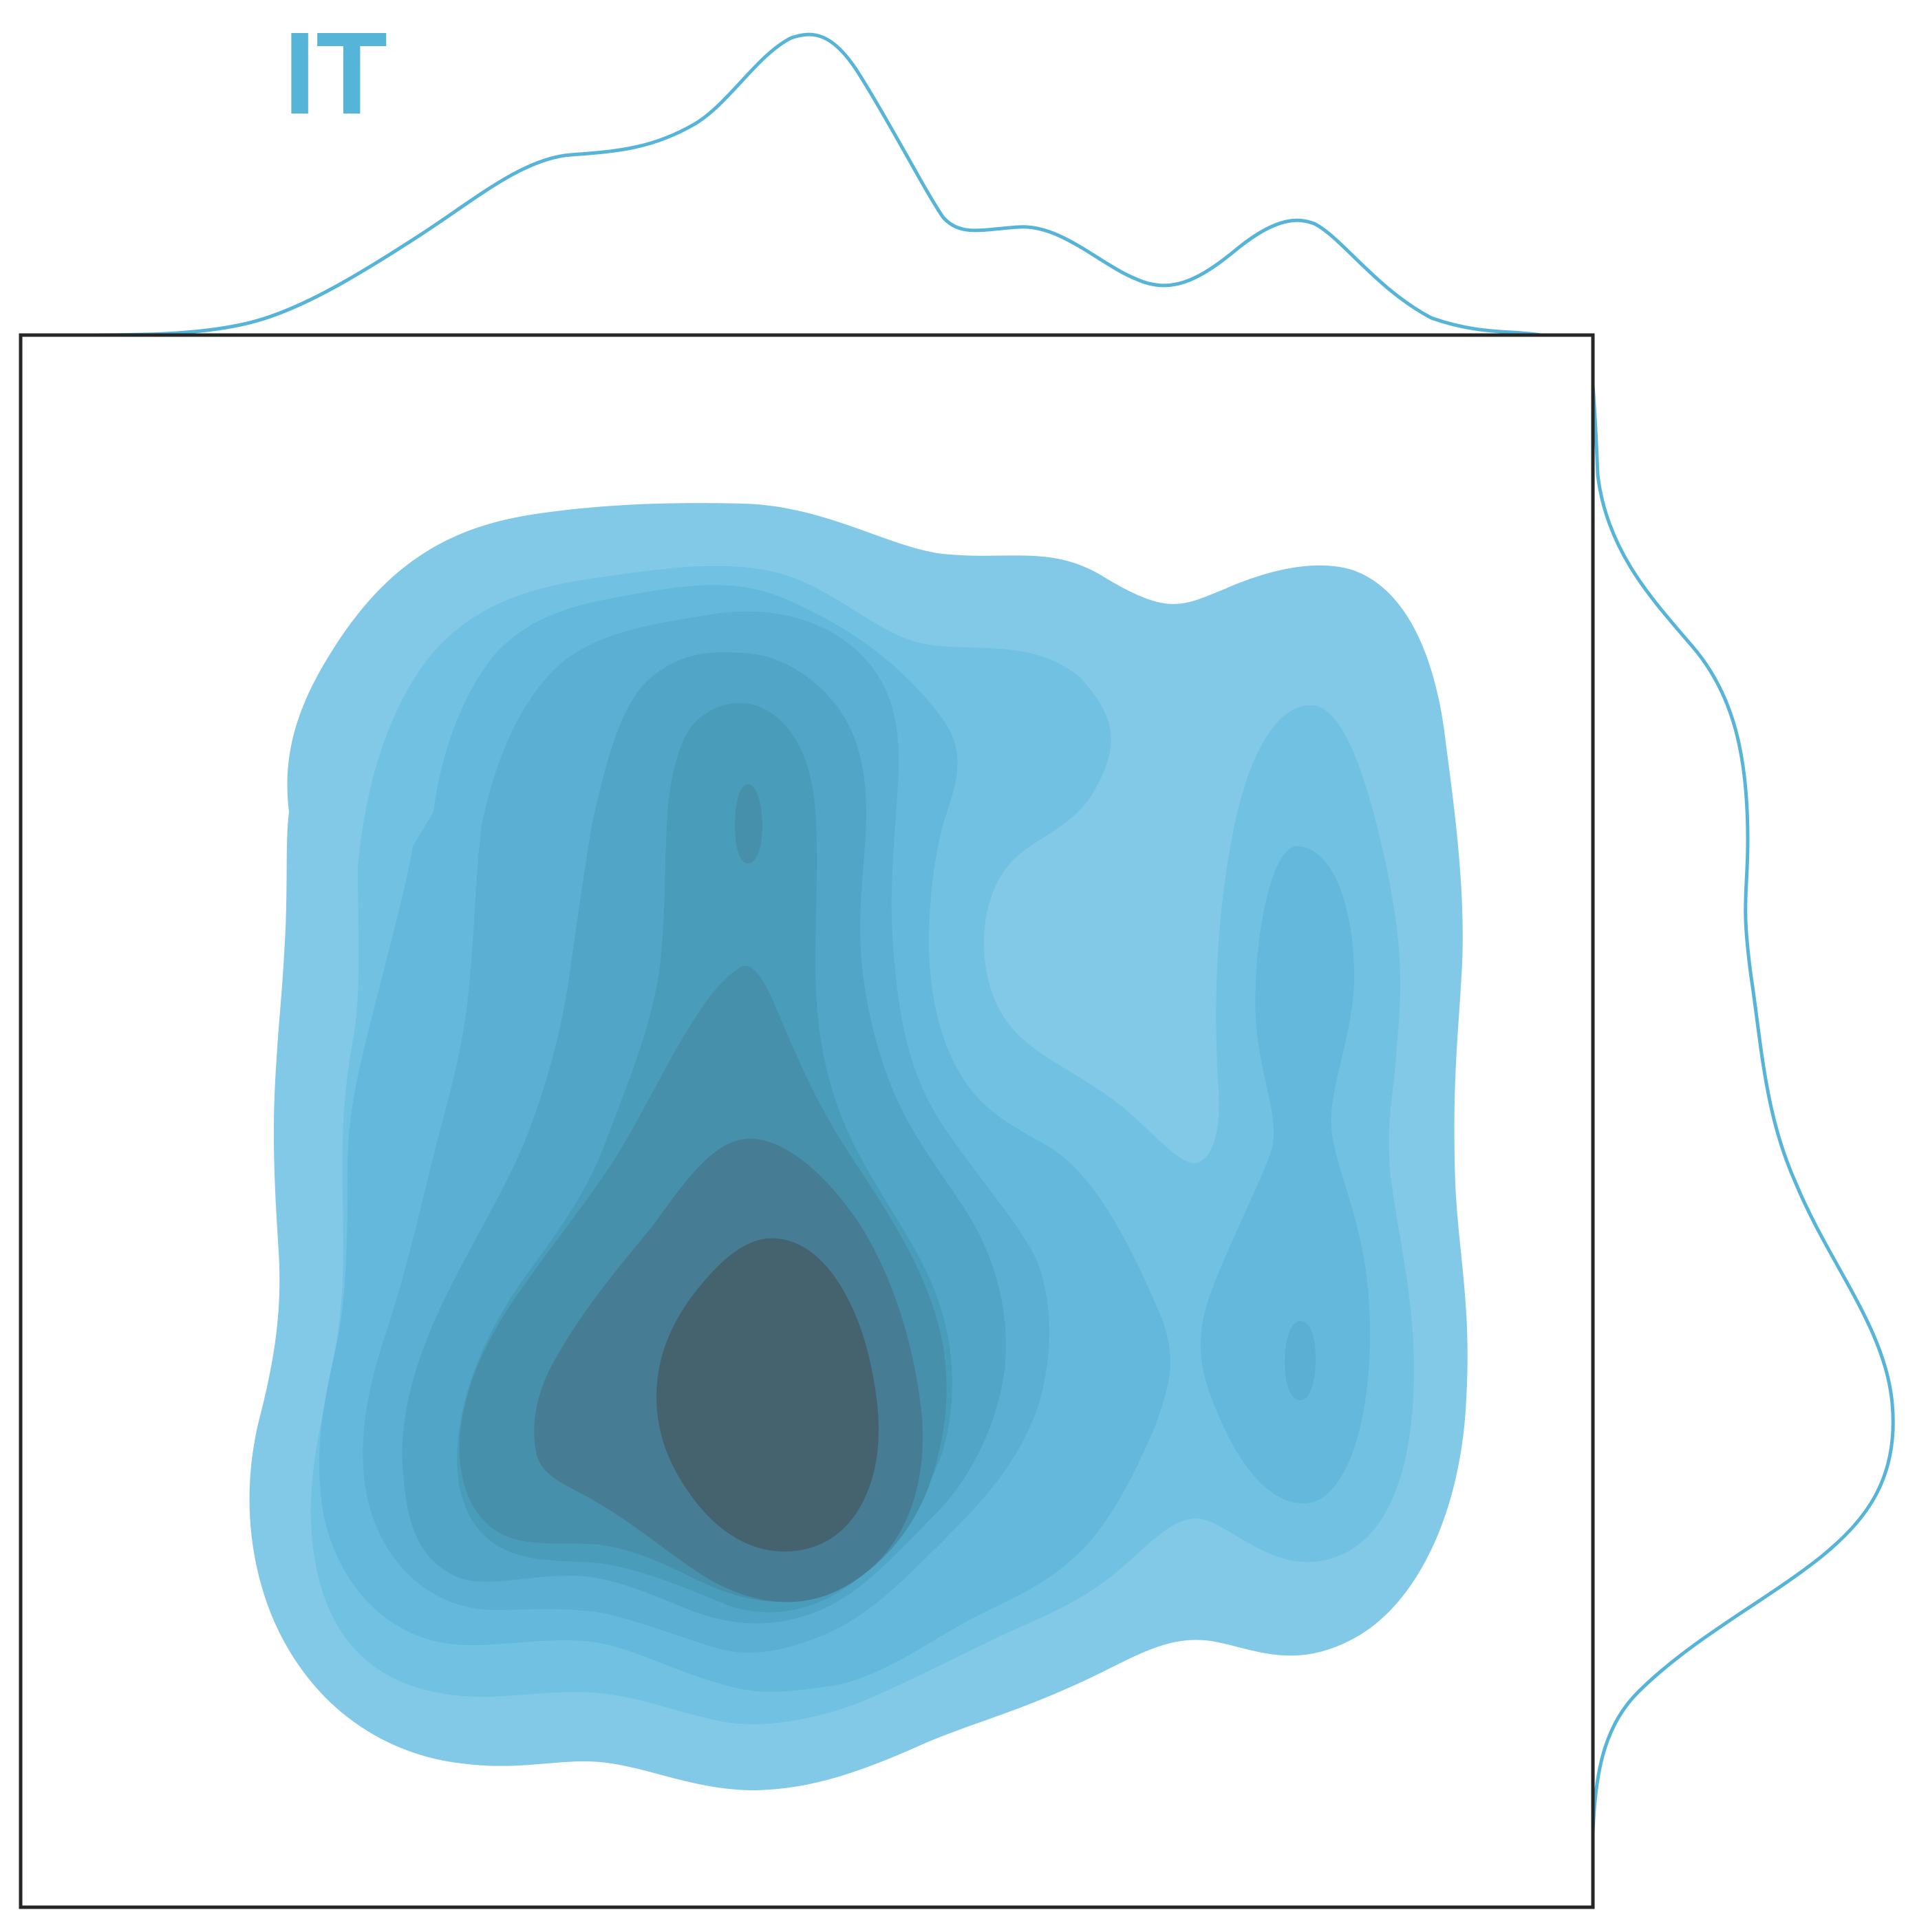  I want to click on kde-contour-level-7b, so click(748, 823).